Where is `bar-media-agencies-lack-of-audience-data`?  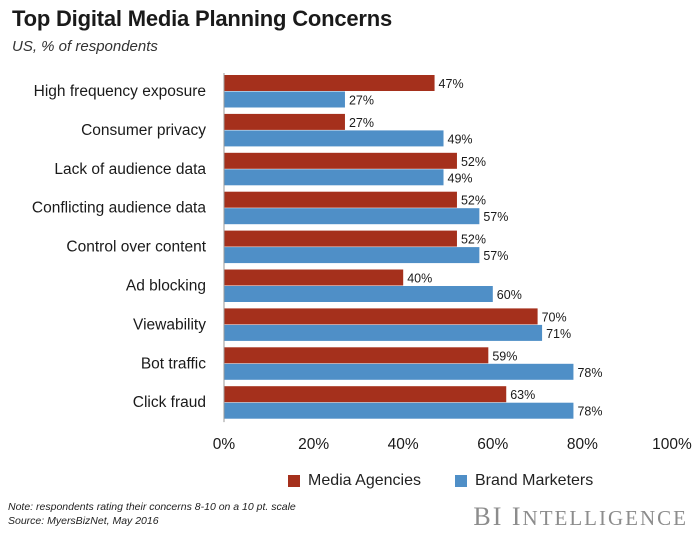 bar-media-agencies-lack-of-audience-data is located at coordinates (340, 160).